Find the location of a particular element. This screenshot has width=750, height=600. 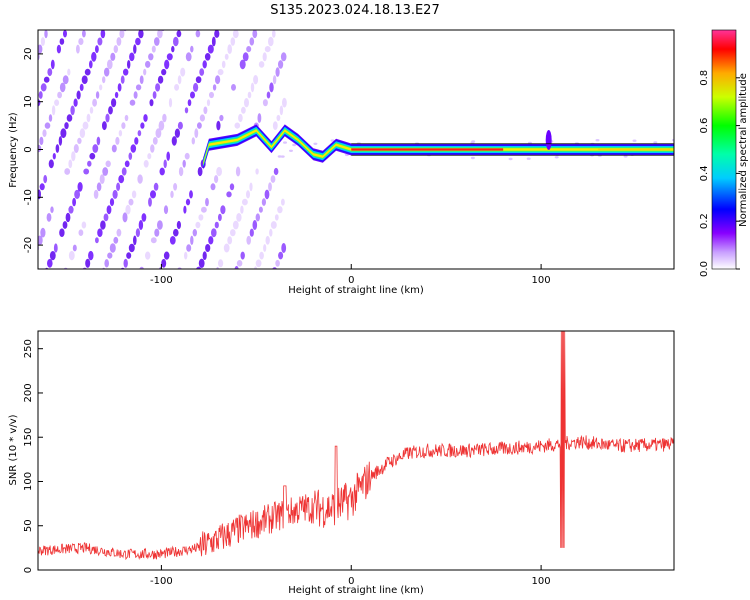

colorbar-tick-label: 0.4 is located at coordinates (704, 173).